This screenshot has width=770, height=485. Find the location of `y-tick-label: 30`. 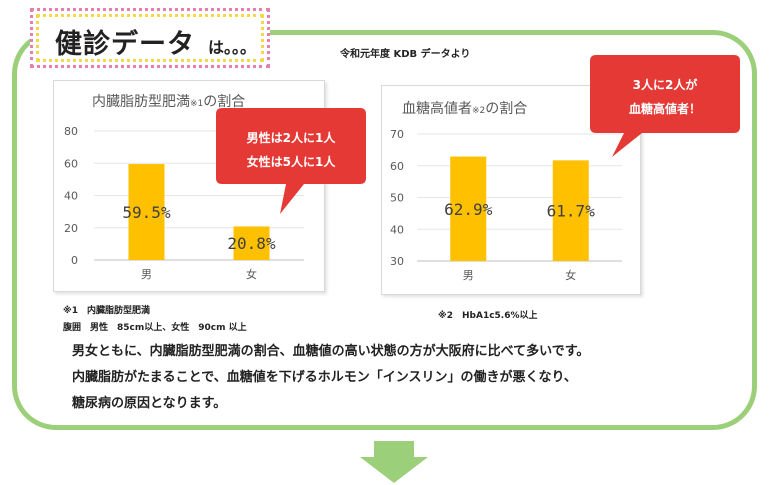

y-tick-label: 30 is located at coordinates (397, 261).